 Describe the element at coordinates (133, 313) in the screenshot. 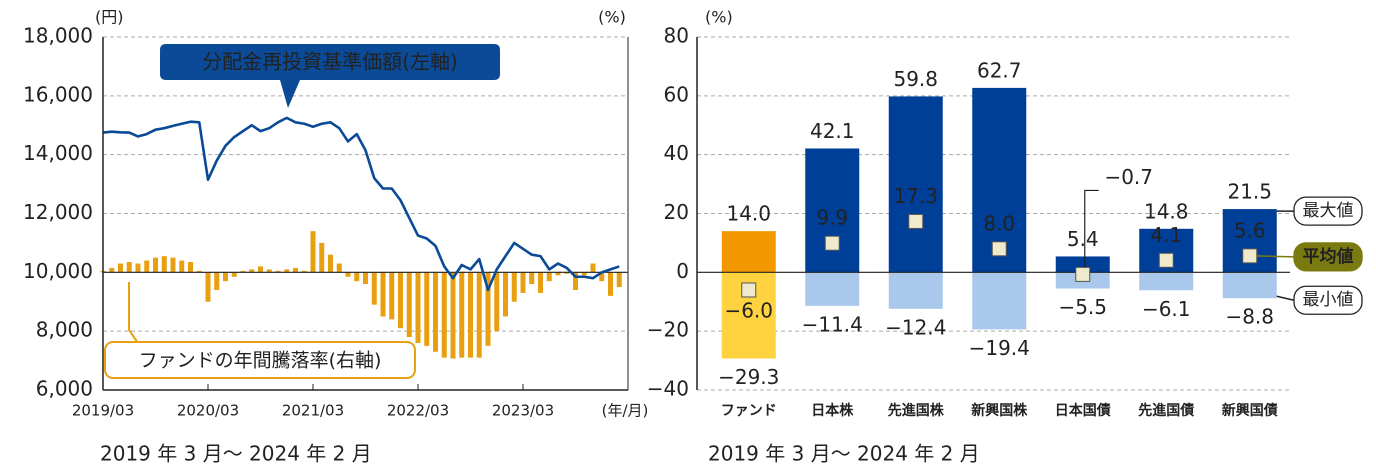

I see `callout-leader` at that location.